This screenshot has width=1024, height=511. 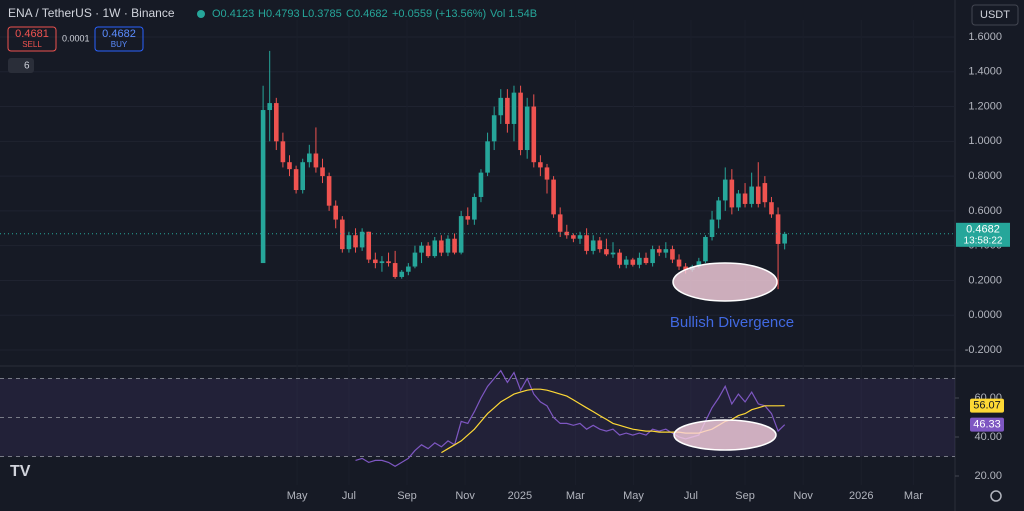 What do you see at coordinates (520, 496) in the screenshot?
I see `x-tick-label: 2025` at bounding box center [520, 496].